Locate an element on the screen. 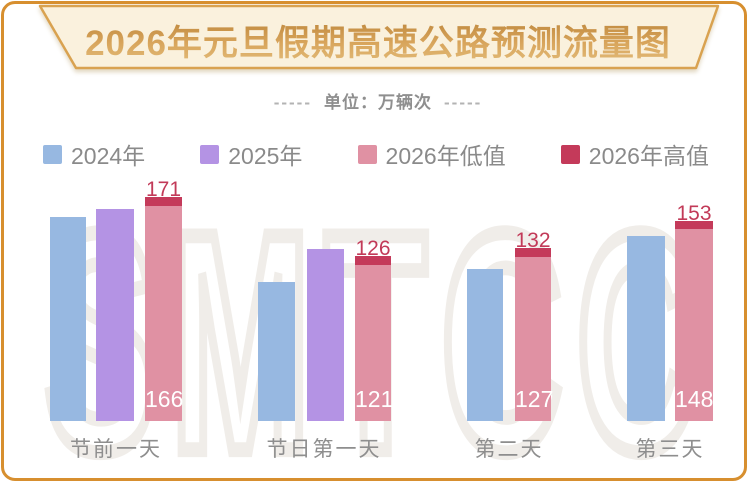 Image resolution: width=748 pixels, height=482 pixels. bar-2026-low: 166 is located at coordinates (164, 313).